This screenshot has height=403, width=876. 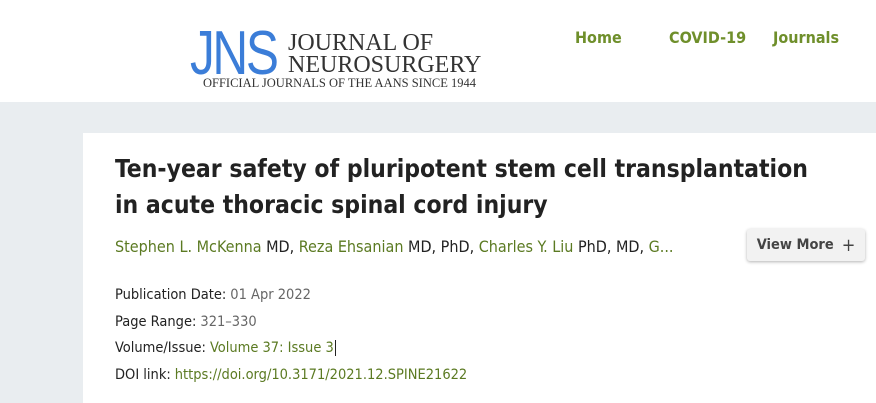 What do you see at coordinates (385, 65) in the screenshot?
I see `logo-line2: NEUROSURGERY` at bounding box center [385, 65].